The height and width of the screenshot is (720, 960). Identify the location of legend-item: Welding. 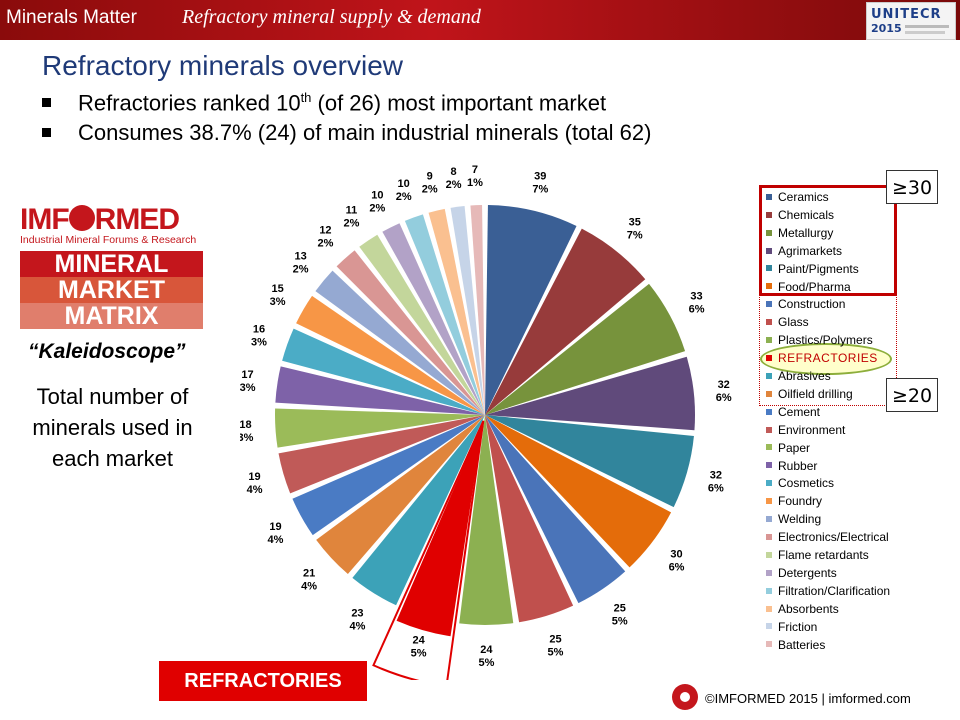
(793, 521).